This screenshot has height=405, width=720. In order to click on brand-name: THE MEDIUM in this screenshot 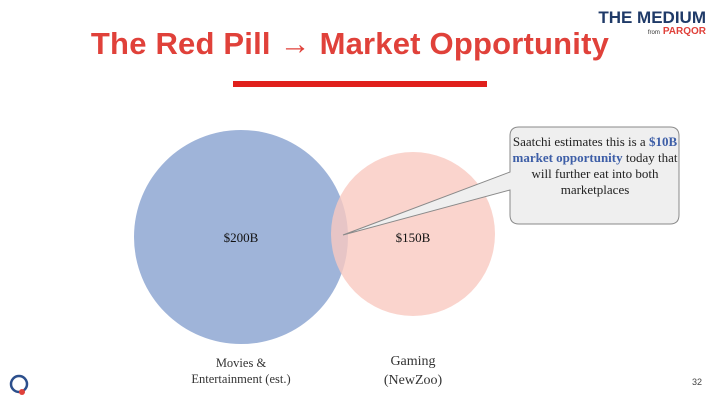, I will do `click(652, 17)`.